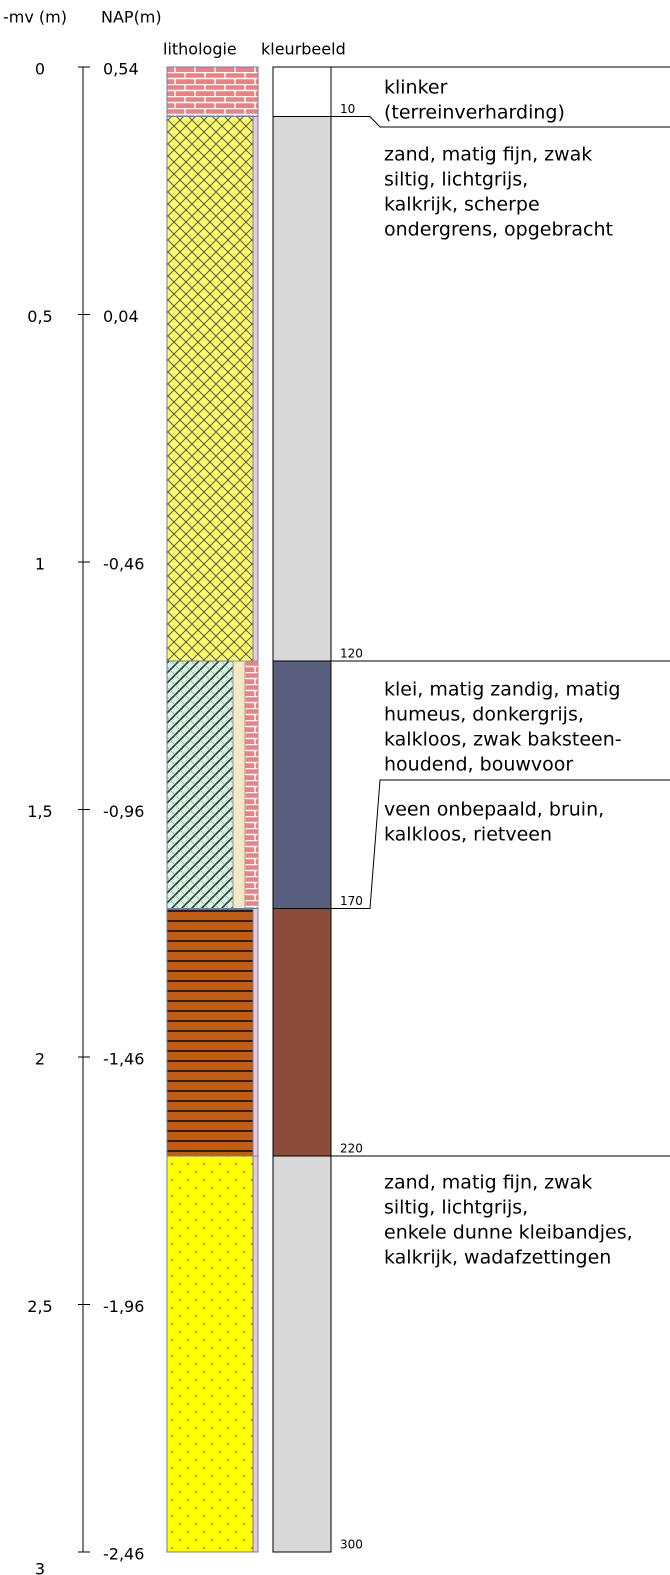 The height and width of the screenshot is (1575, 670). Describe the element at coordinates (468, 835) in the screenshot. I see `description-line: kalkloos, rietveen` at that location.